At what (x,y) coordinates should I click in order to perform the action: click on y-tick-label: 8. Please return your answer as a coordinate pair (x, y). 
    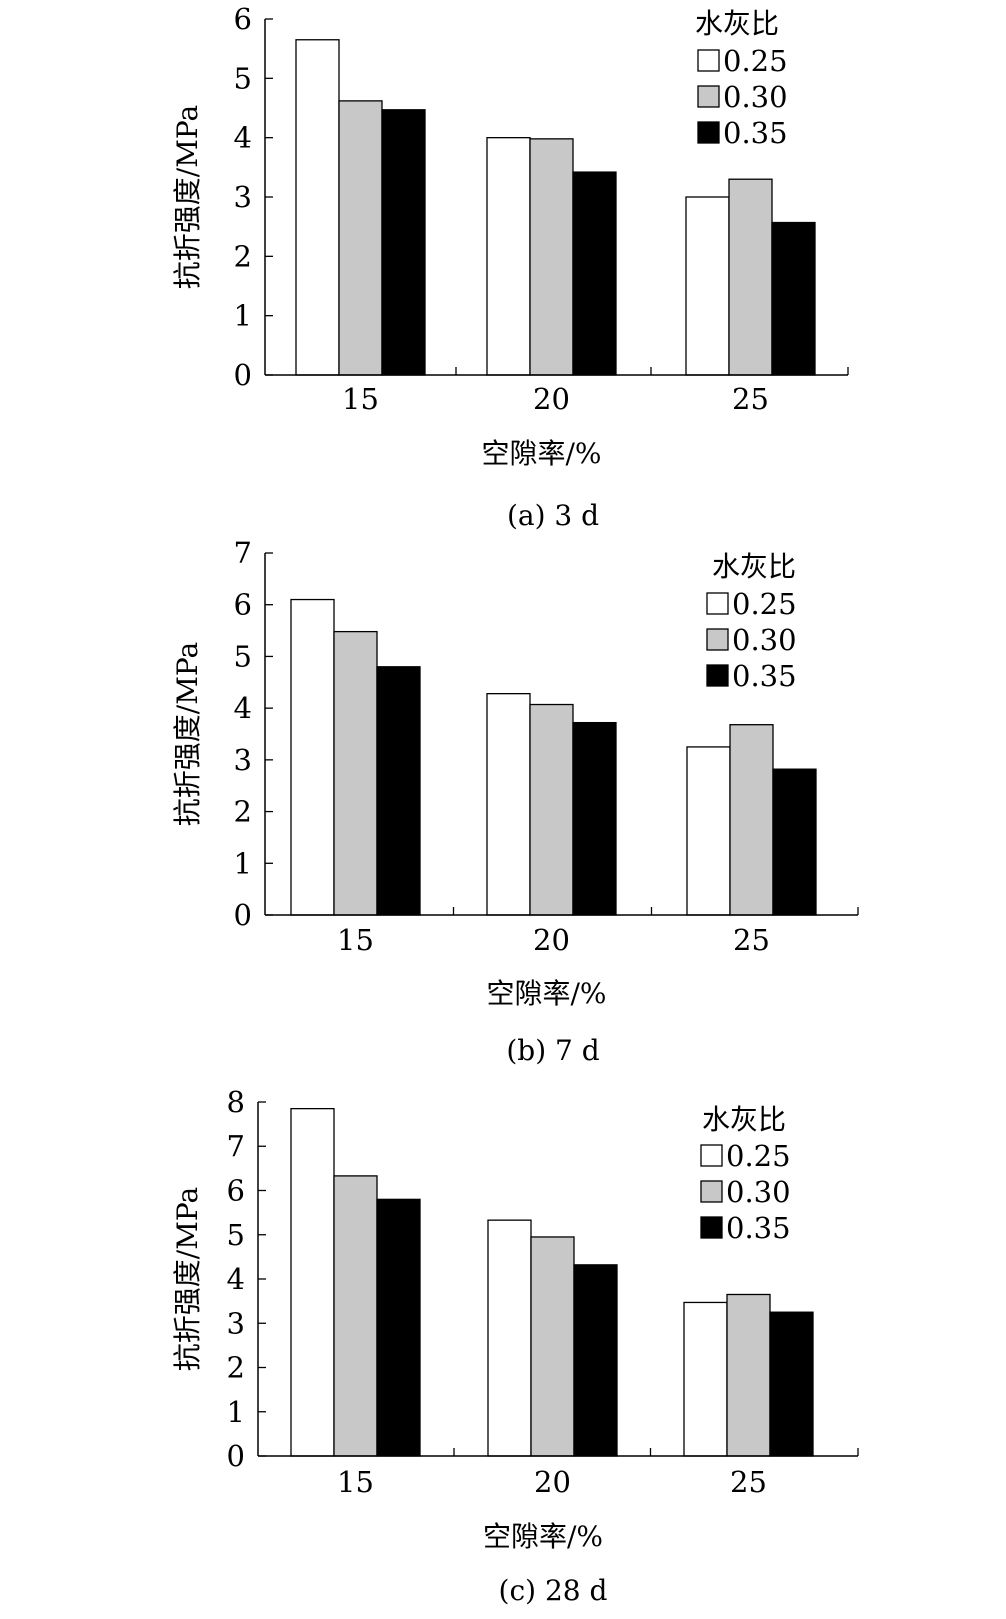
    Looking at the image, I should click on (236, 1102).